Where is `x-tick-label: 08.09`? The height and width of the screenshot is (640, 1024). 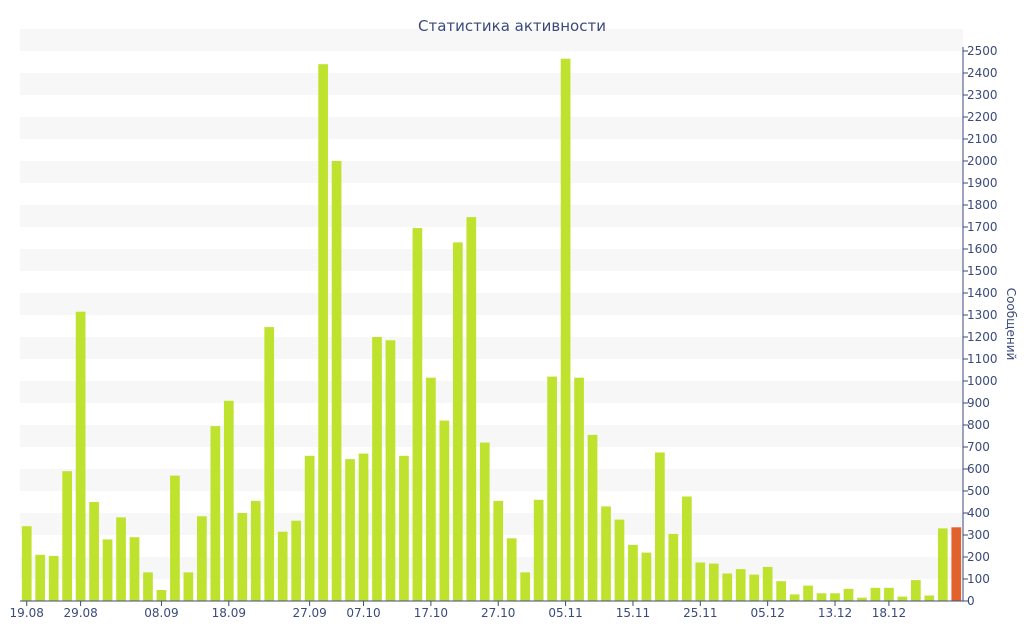
x-tick-label: 08.09 is located at coordinates (161, 613).